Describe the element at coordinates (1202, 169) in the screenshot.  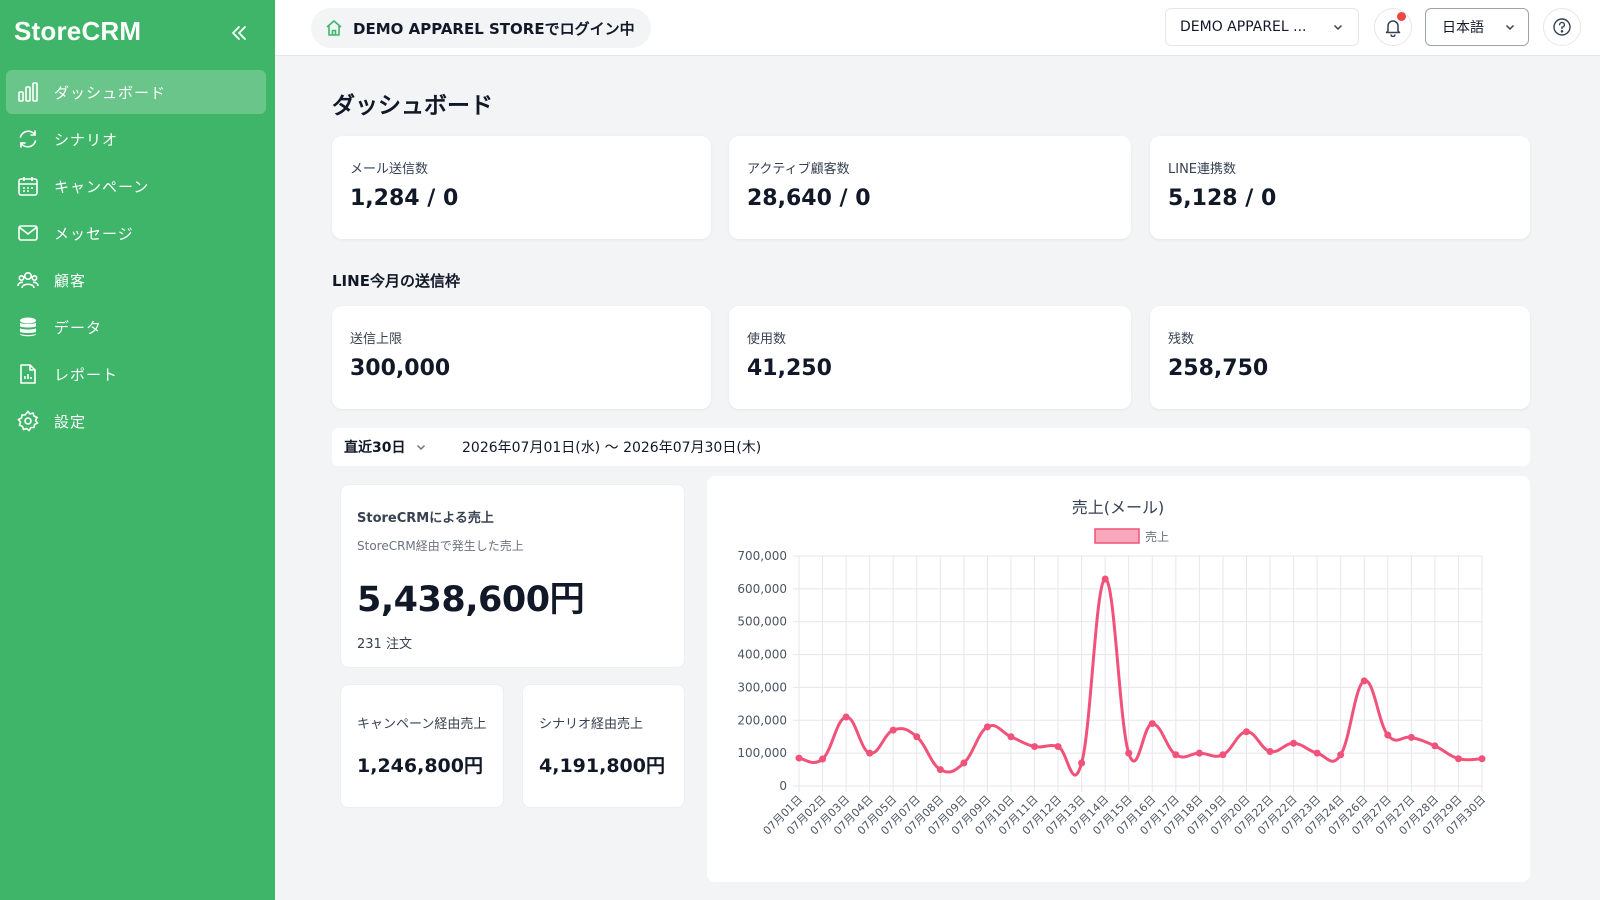
I see `stat-label: LINE連携数` at that location.